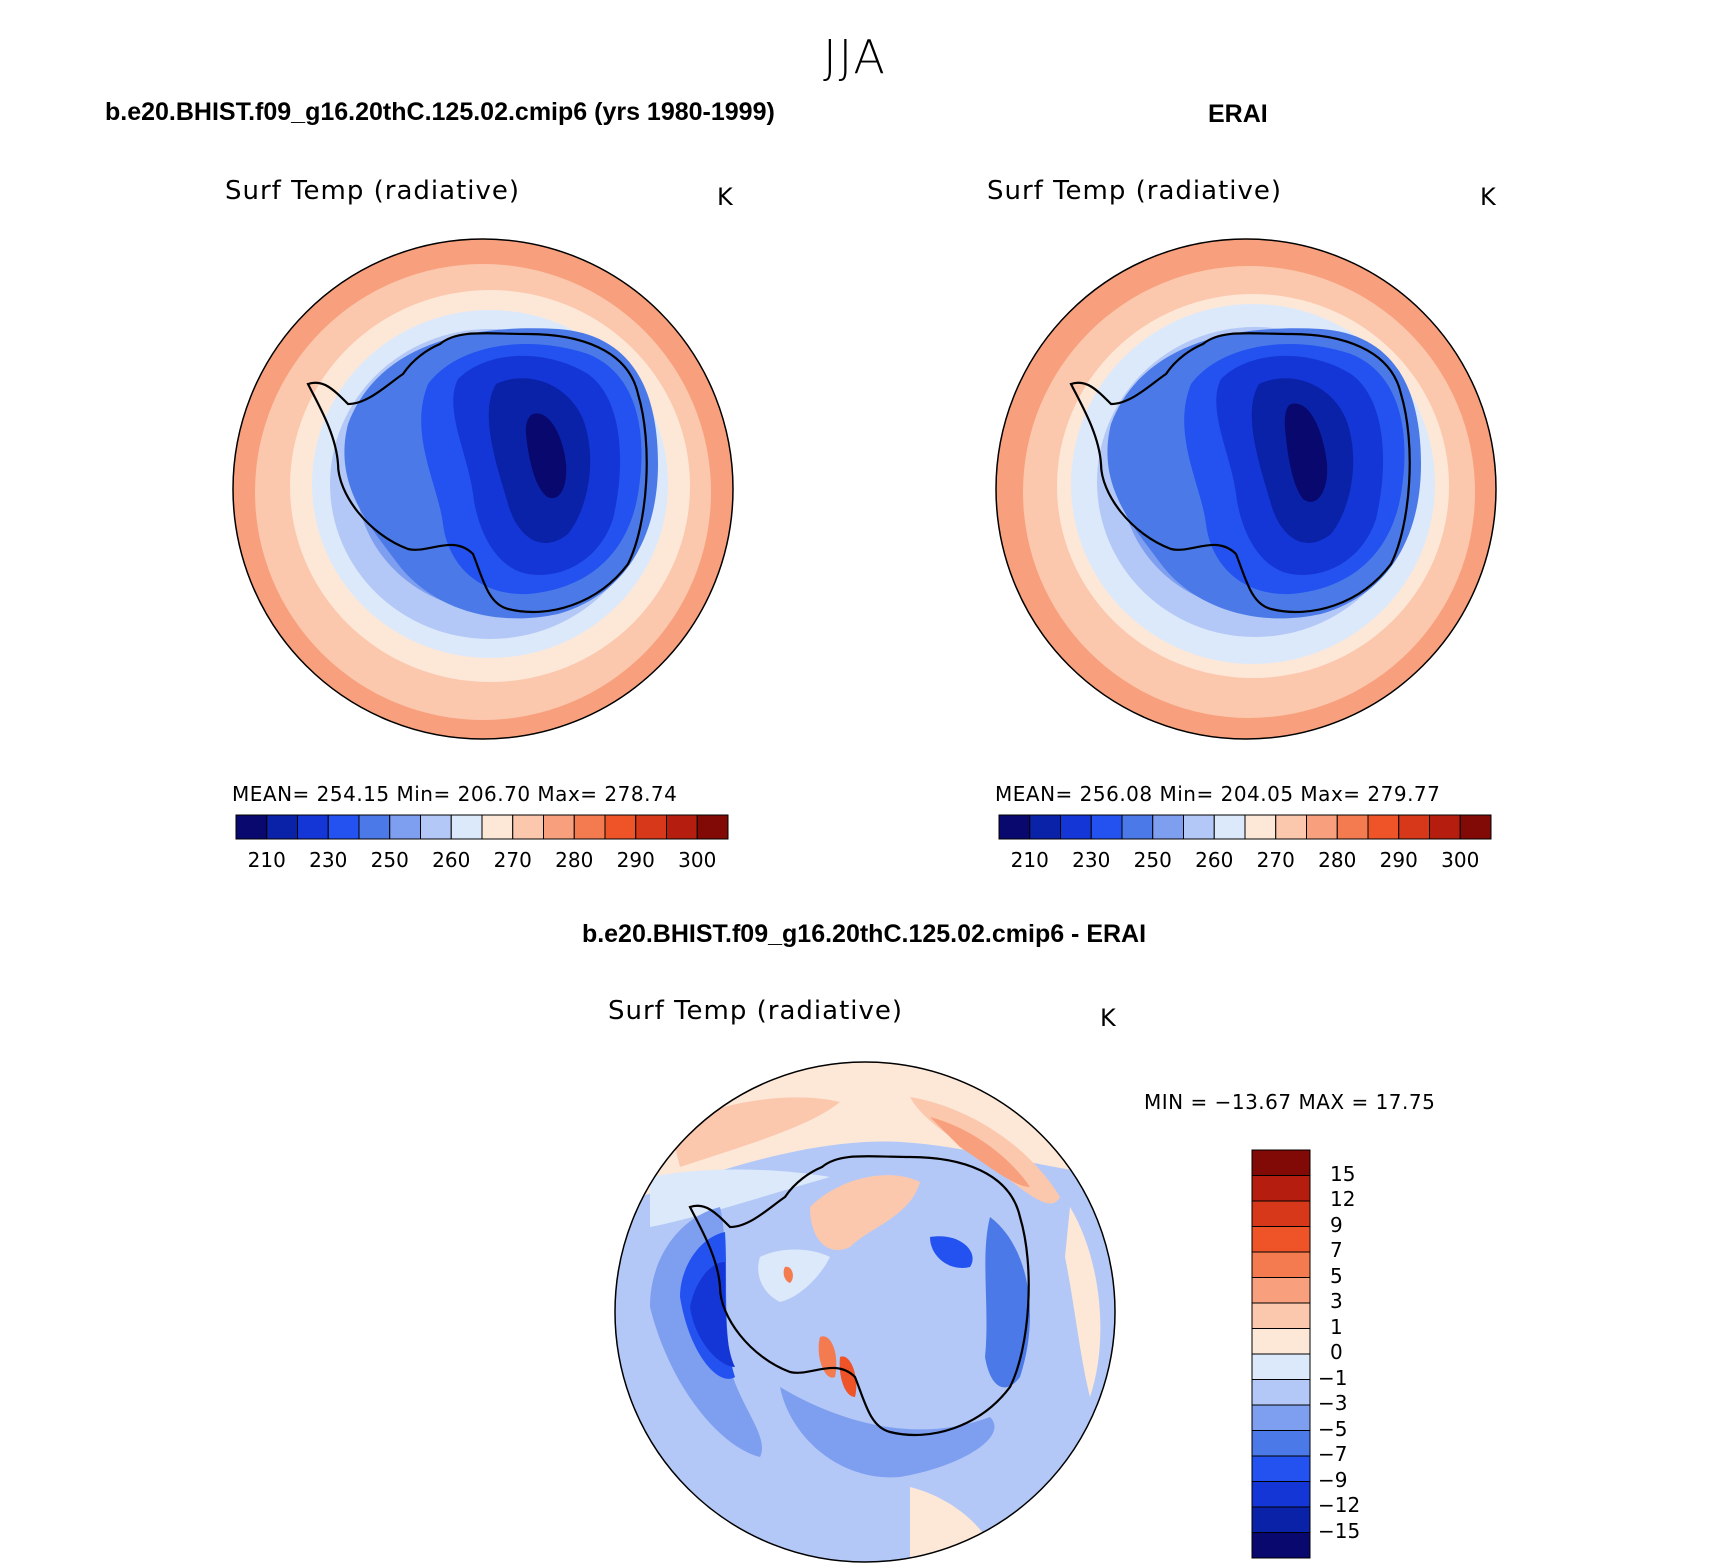 Image resolution: width=1710 pixels, height=1567 pixels. What do you see at coordinates (1333, 1454) in the screenshot?
I see `colorbar-tick-label: −7` at bounding box center [1333, 1454].